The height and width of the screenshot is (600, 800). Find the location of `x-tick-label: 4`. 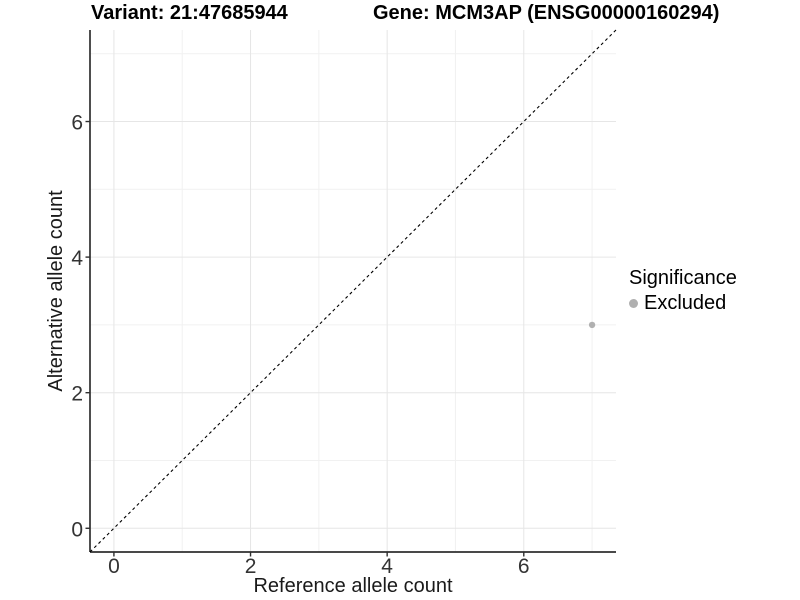

x-tick-label: 4 is located at coordinates (387, 566).